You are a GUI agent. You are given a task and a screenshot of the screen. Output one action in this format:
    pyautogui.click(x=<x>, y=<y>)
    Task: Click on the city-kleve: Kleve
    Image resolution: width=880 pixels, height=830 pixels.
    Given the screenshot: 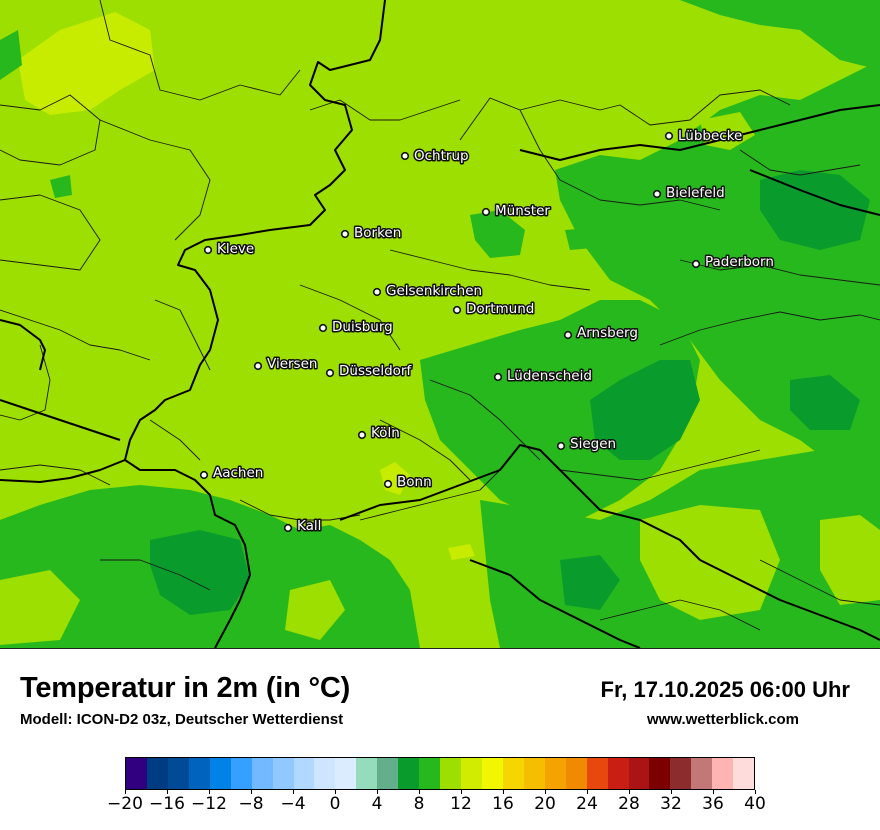 What is the action you would take?
    pyautogui.click(x=229, y=249)
    